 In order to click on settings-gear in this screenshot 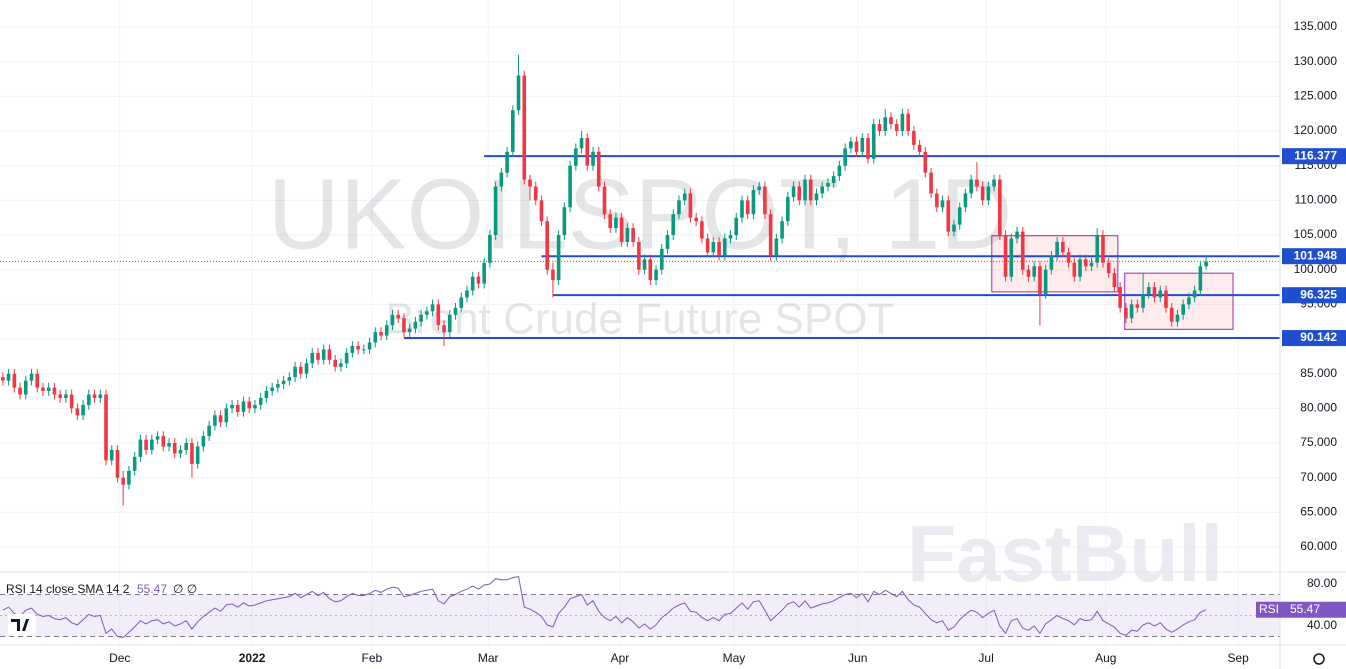, I will do `click(1319, 659)`.